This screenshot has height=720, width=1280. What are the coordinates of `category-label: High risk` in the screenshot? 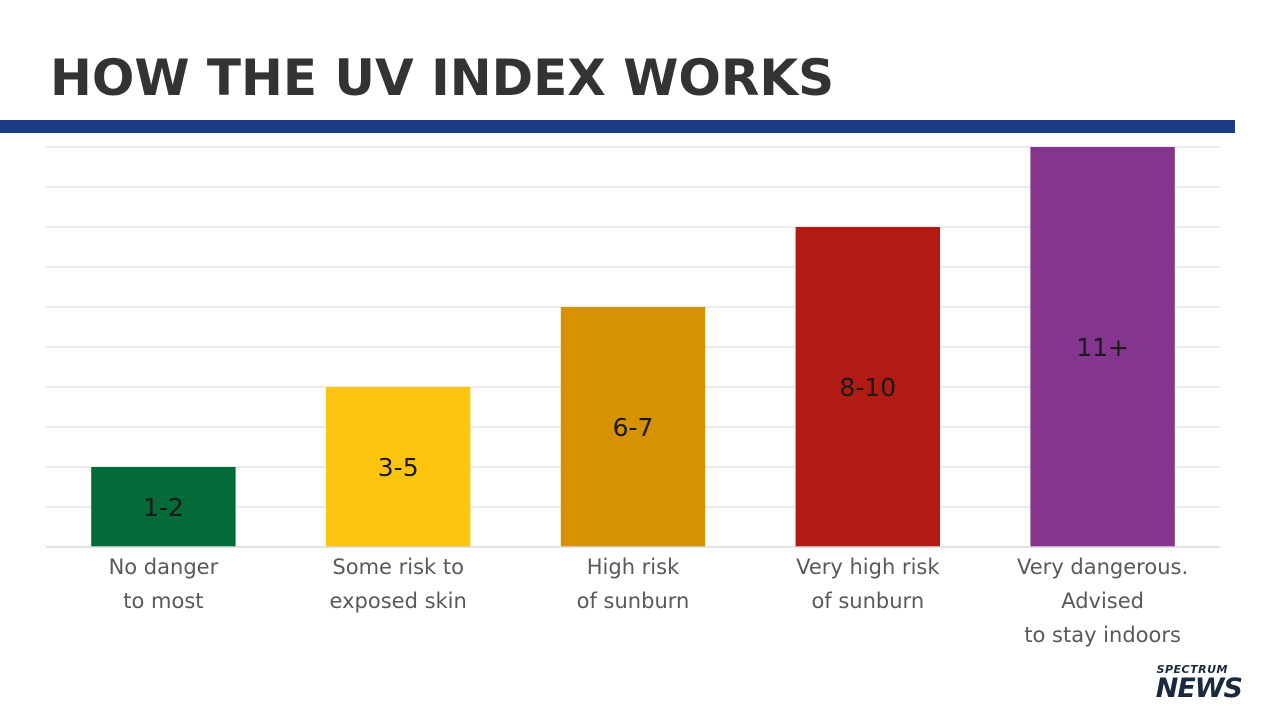 It's located at (633, 567).